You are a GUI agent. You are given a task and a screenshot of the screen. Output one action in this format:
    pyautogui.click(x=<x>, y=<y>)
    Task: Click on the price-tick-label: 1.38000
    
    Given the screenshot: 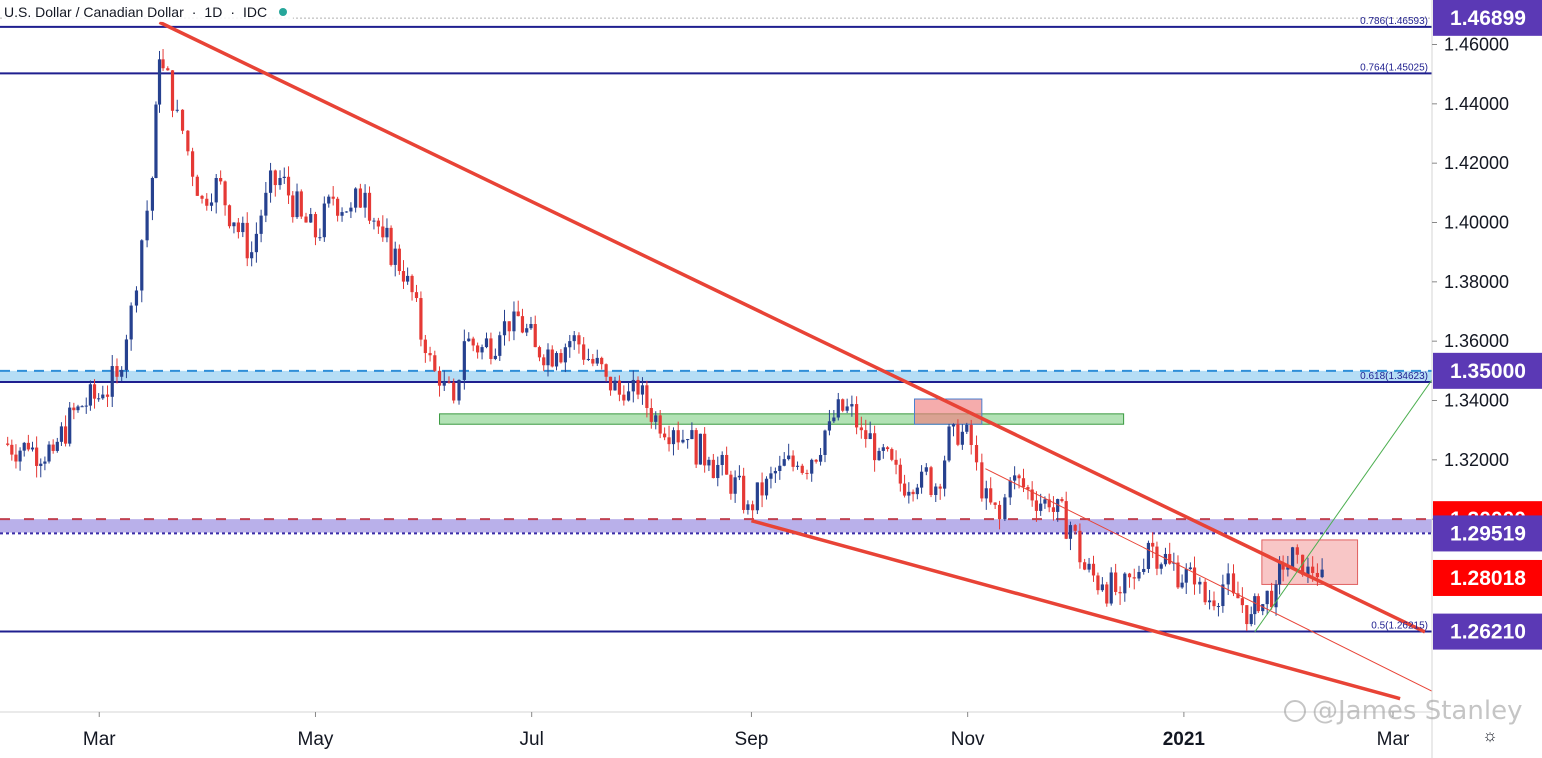 What is the action you would take?
    pyautogui.click(x=1476, y=282)
    